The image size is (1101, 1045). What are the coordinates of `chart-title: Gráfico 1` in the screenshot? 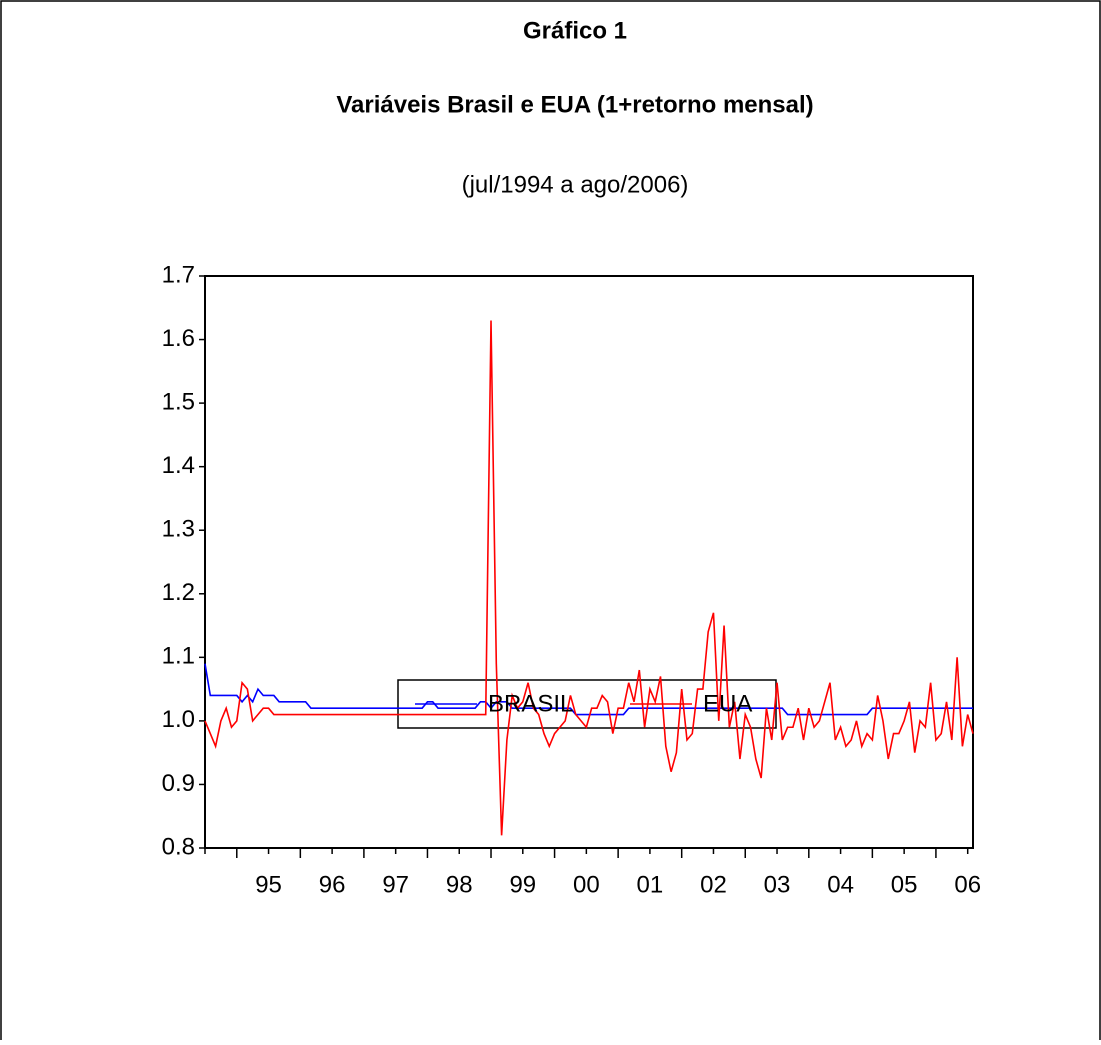 It's located at (575, 30).